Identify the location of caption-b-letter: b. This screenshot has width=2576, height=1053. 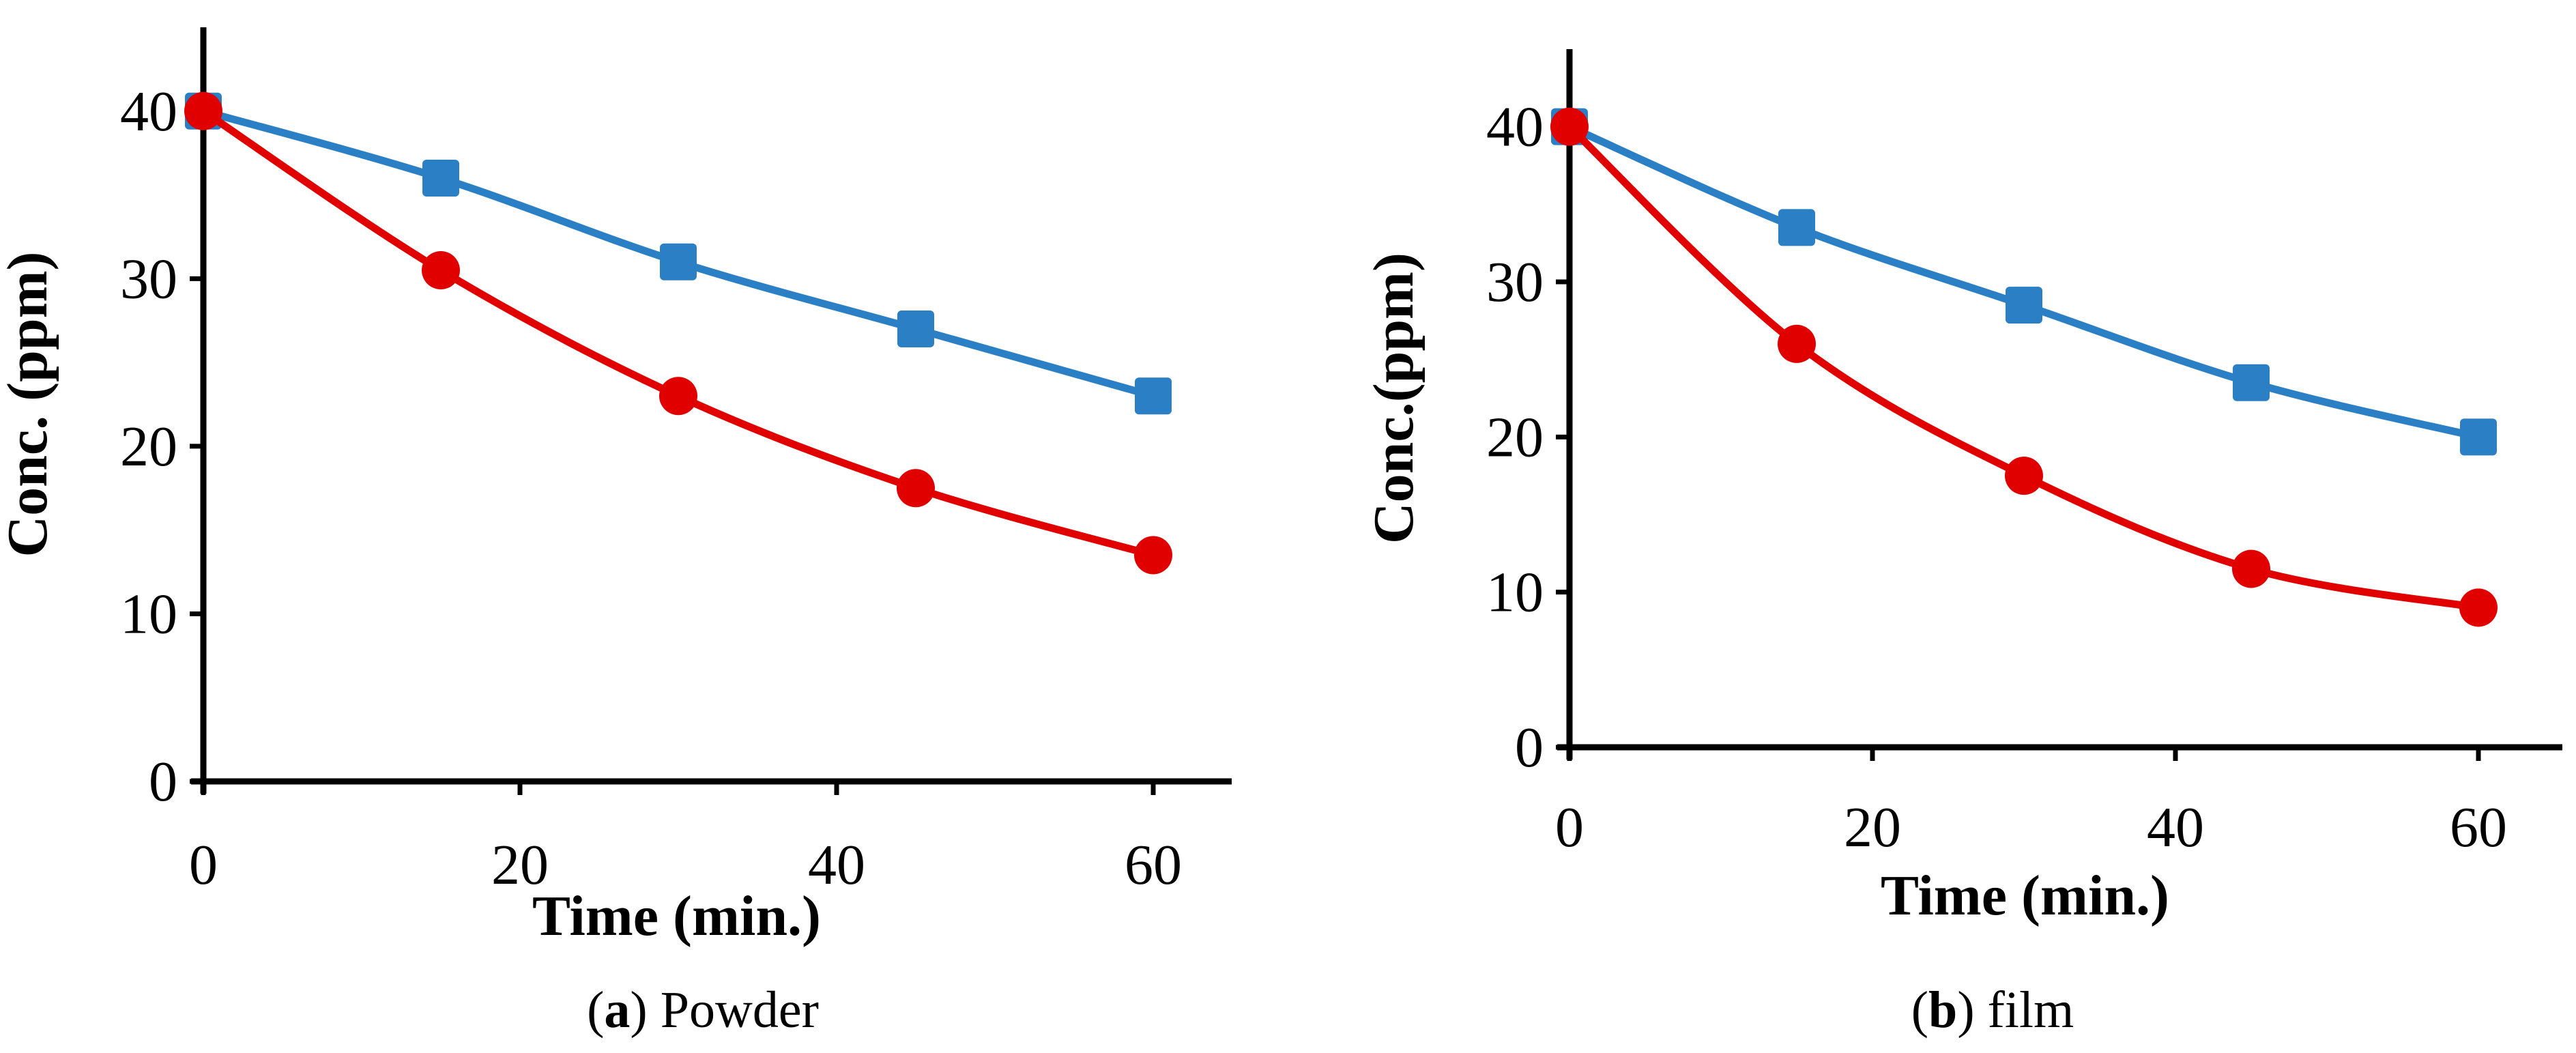
(1942, 1010).